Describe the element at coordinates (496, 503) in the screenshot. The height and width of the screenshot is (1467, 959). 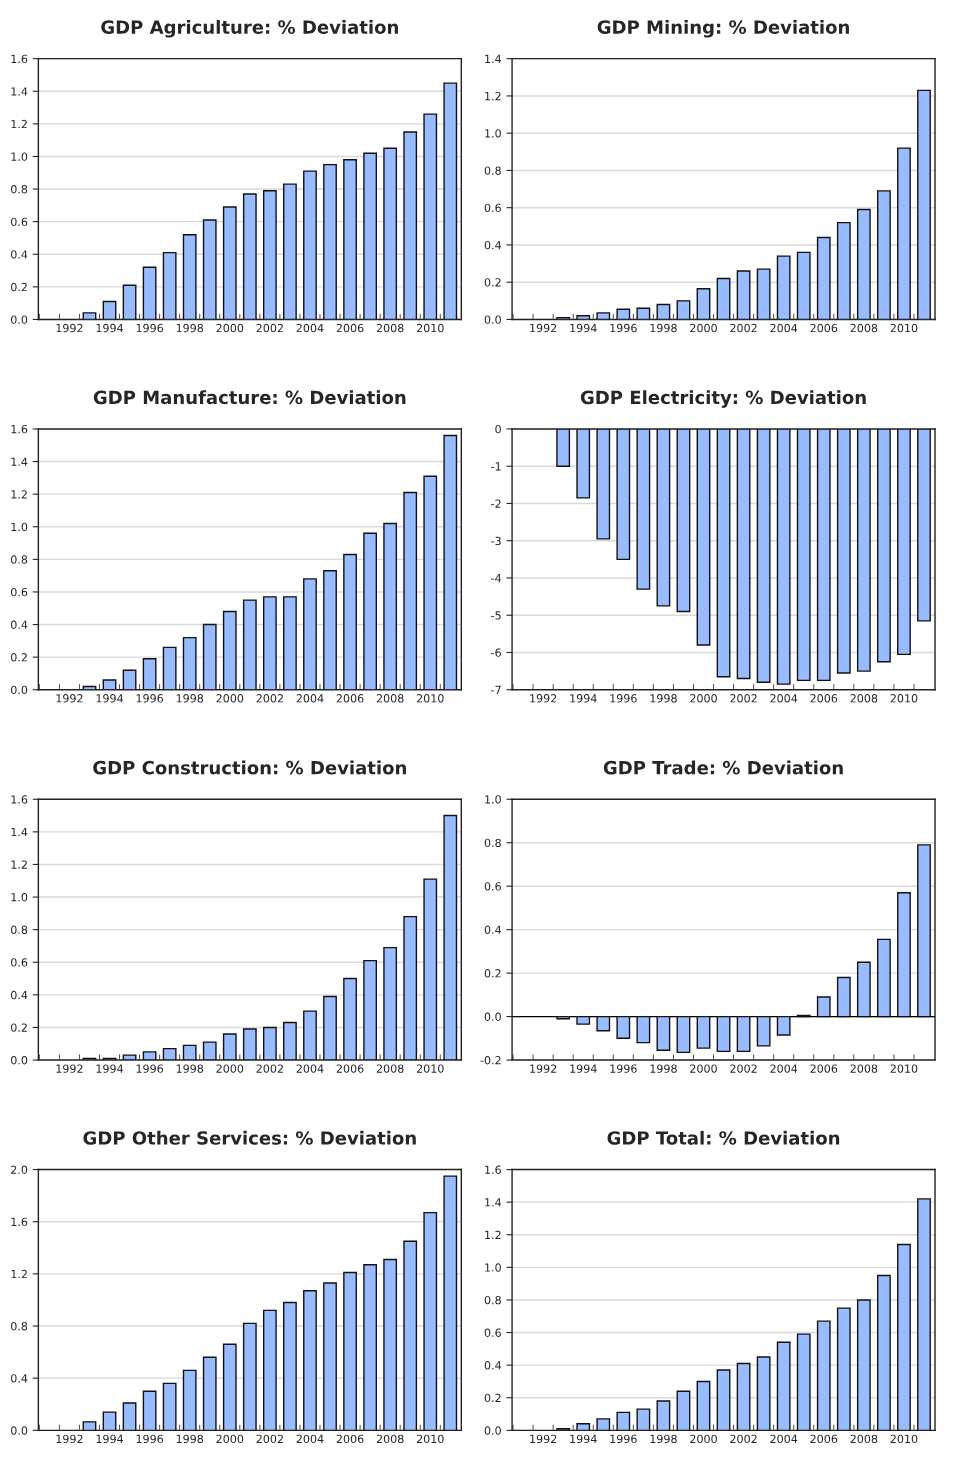
I see `y-tick-label: -2` at that location.